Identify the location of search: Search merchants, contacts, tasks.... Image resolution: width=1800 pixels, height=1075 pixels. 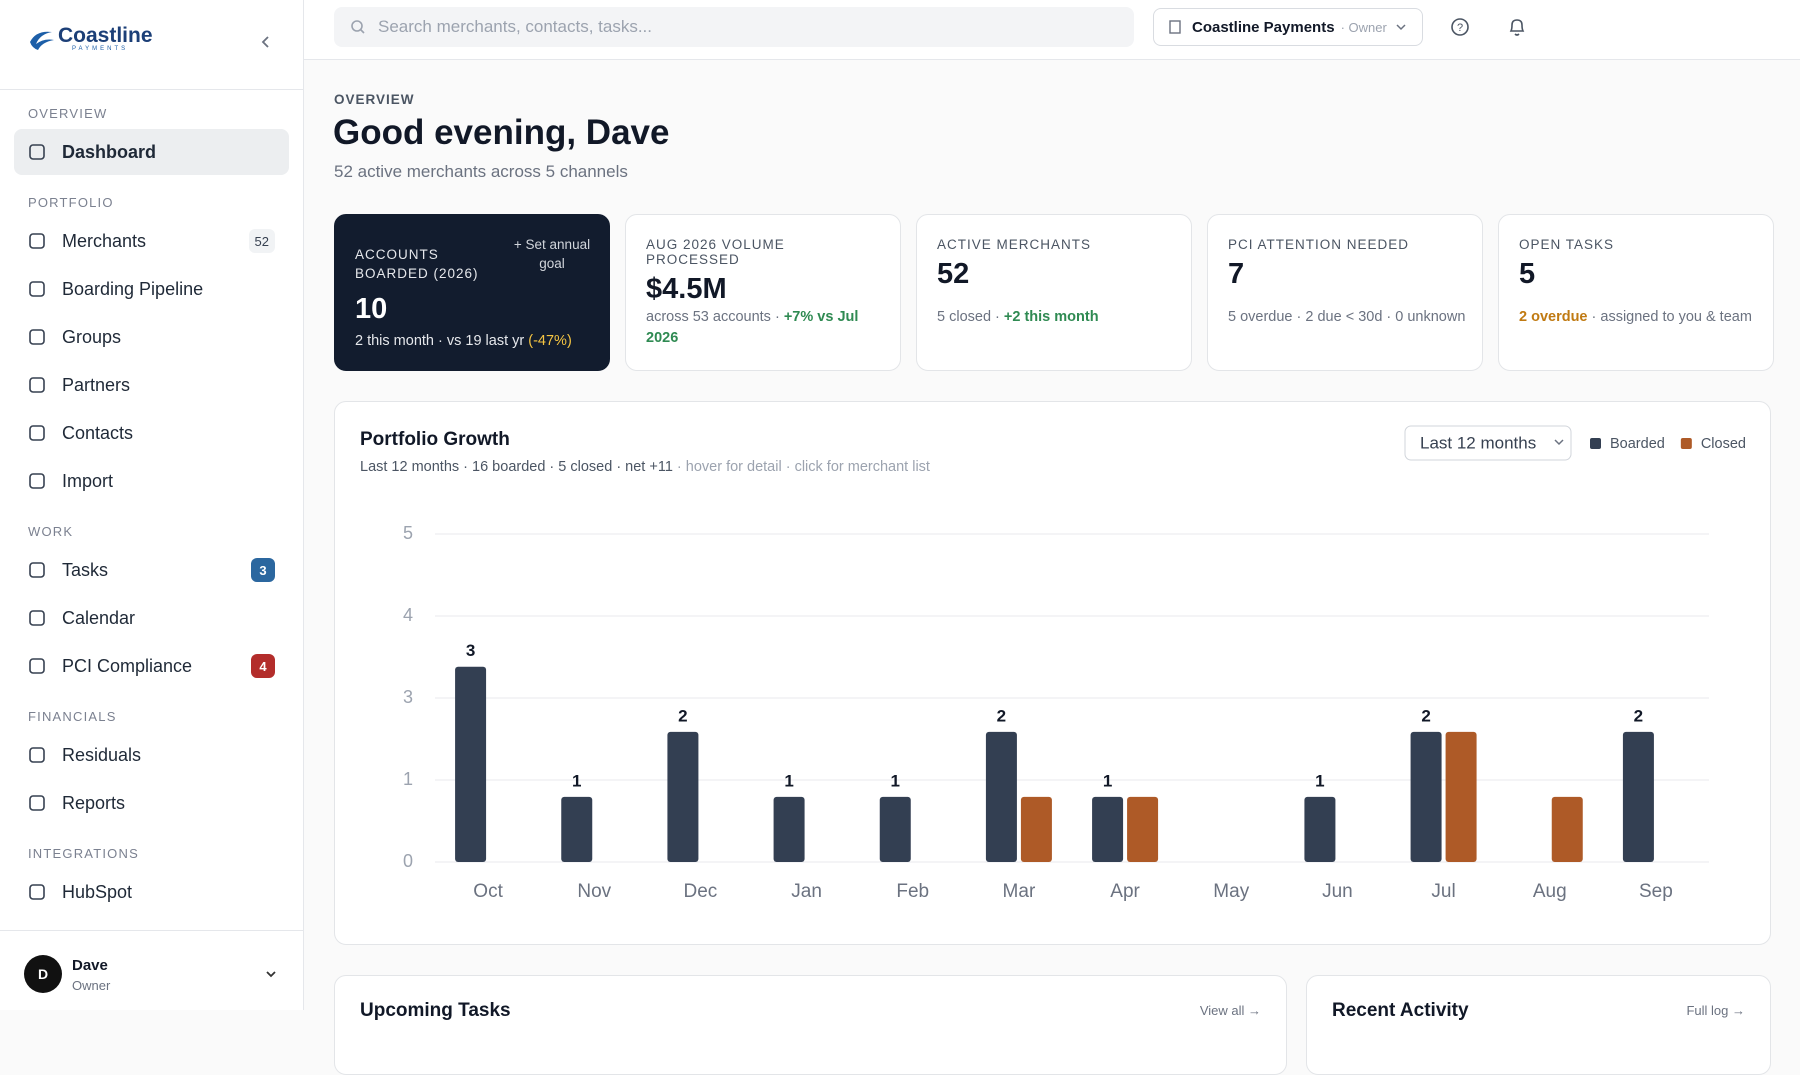
(734, 27).